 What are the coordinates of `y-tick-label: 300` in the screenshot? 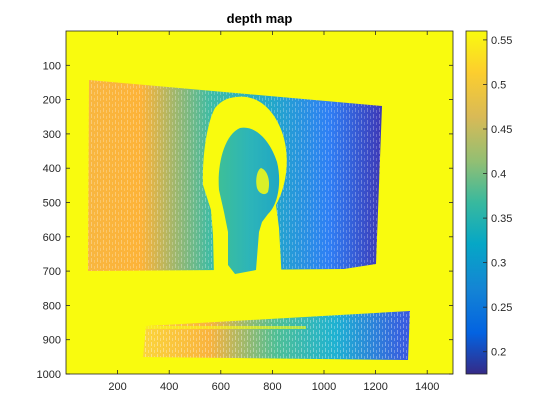 It's located at (52, 135).